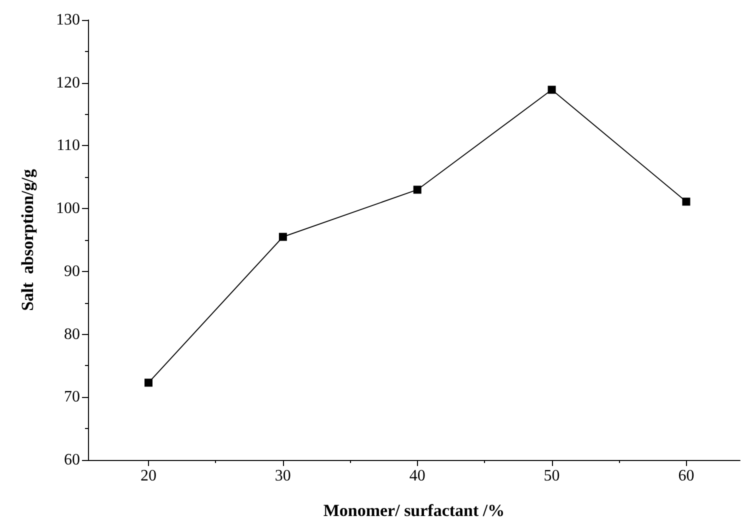  Describe the element at coordinates (72, 334) in the screenshot. I see `y-tick-label: 80` at that location.